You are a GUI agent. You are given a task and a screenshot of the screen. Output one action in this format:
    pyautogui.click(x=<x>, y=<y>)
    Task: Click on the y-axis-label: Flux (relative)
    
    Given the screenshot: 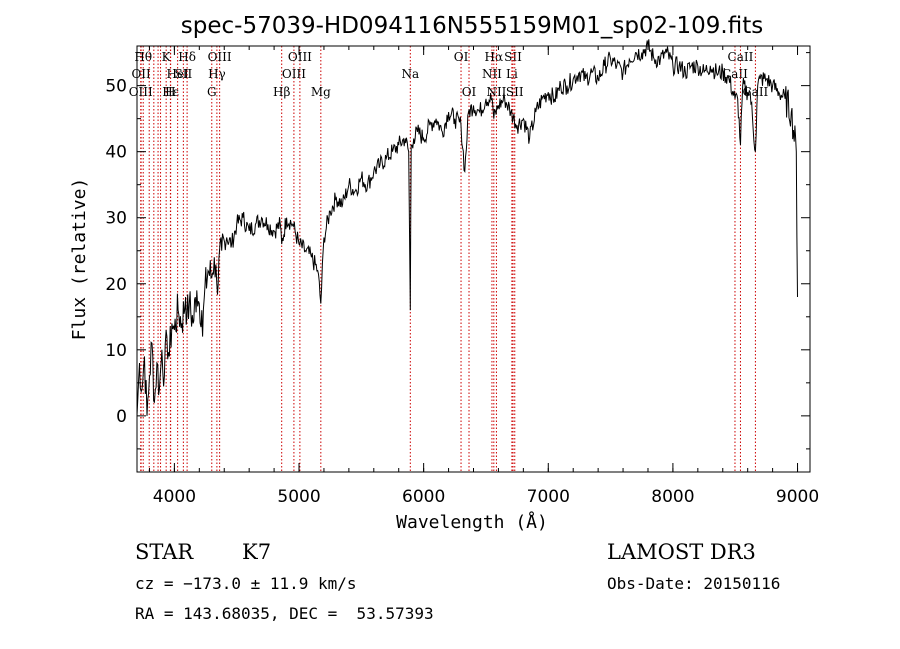 What is the action you would take?
    pyautogui.click(x=79, y=259)
    